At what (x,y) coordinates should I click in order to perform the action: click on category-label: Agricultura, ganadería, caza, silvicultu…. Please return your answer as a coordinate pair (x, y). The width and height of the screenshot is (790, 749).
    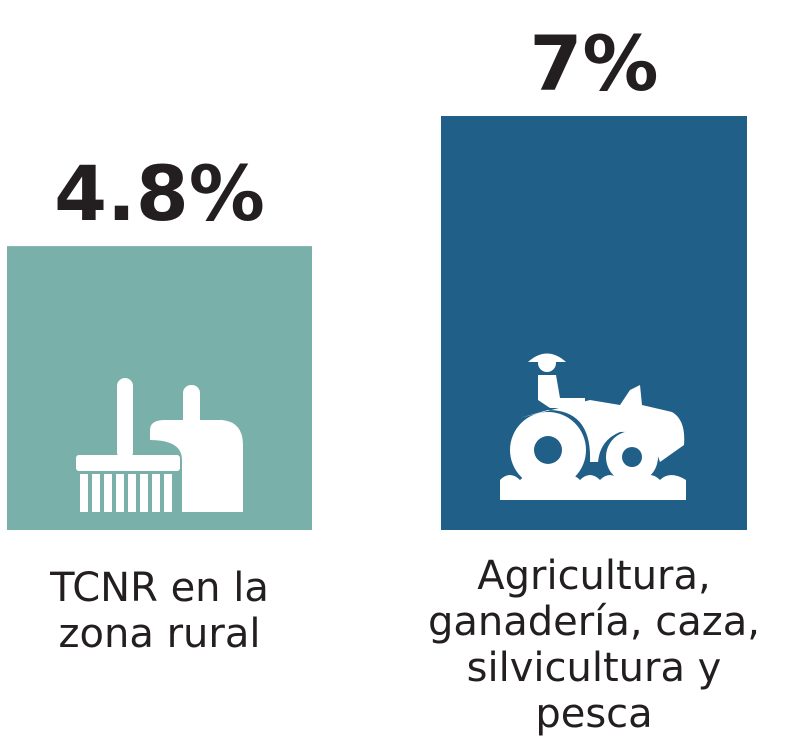
    Looking at the image, I should click on (594, 645).